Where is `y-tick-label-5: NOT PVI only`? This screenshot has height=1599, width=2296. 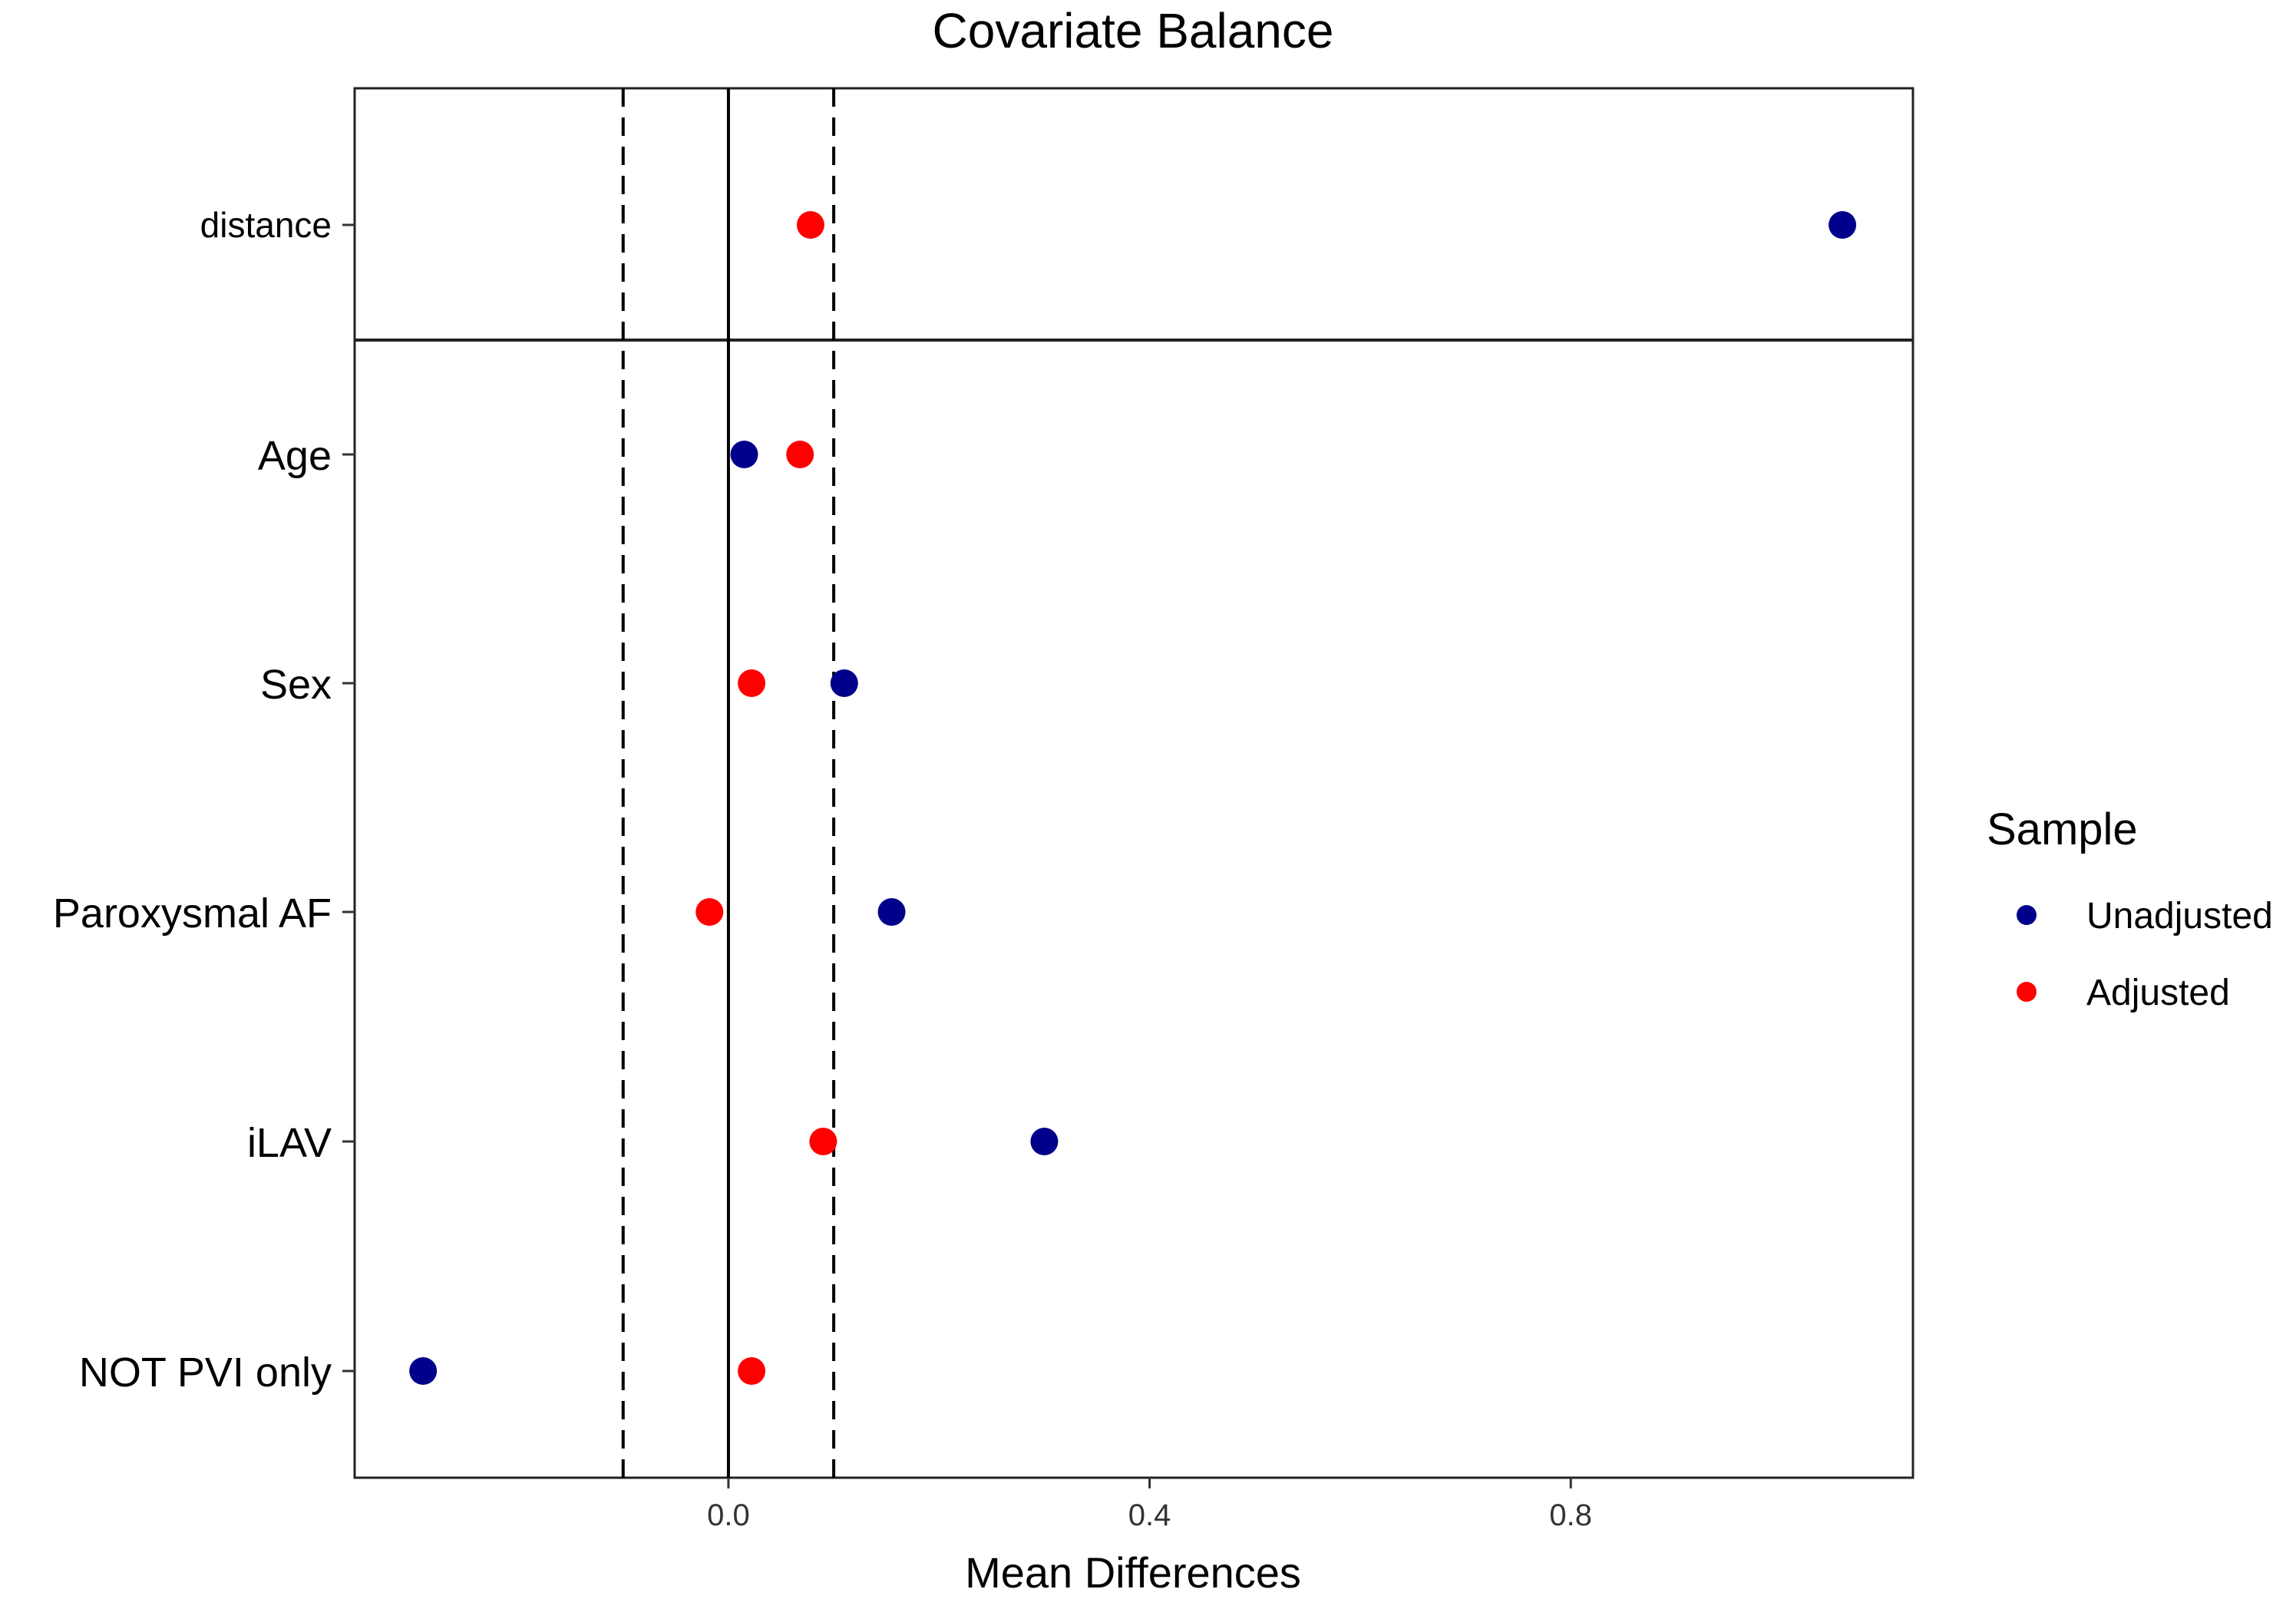 y-tick-label-5: NOT PVI only is located at coordinates (205, 1373).